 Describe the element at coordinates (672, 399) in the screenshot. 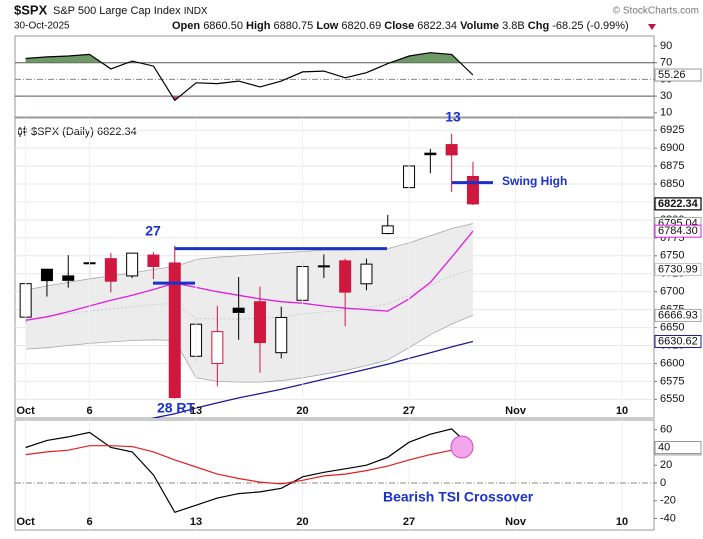

I see `y-tick-label: 6550` at that location.